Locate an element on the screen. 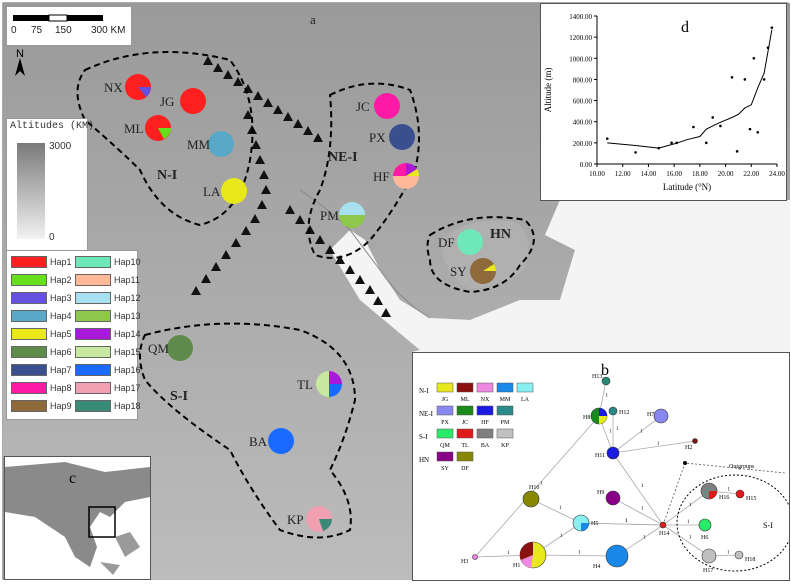 The height and width of the screenshot is (585, 791). y-tick-label: 1000.00 is located at coordinates (580, 59).